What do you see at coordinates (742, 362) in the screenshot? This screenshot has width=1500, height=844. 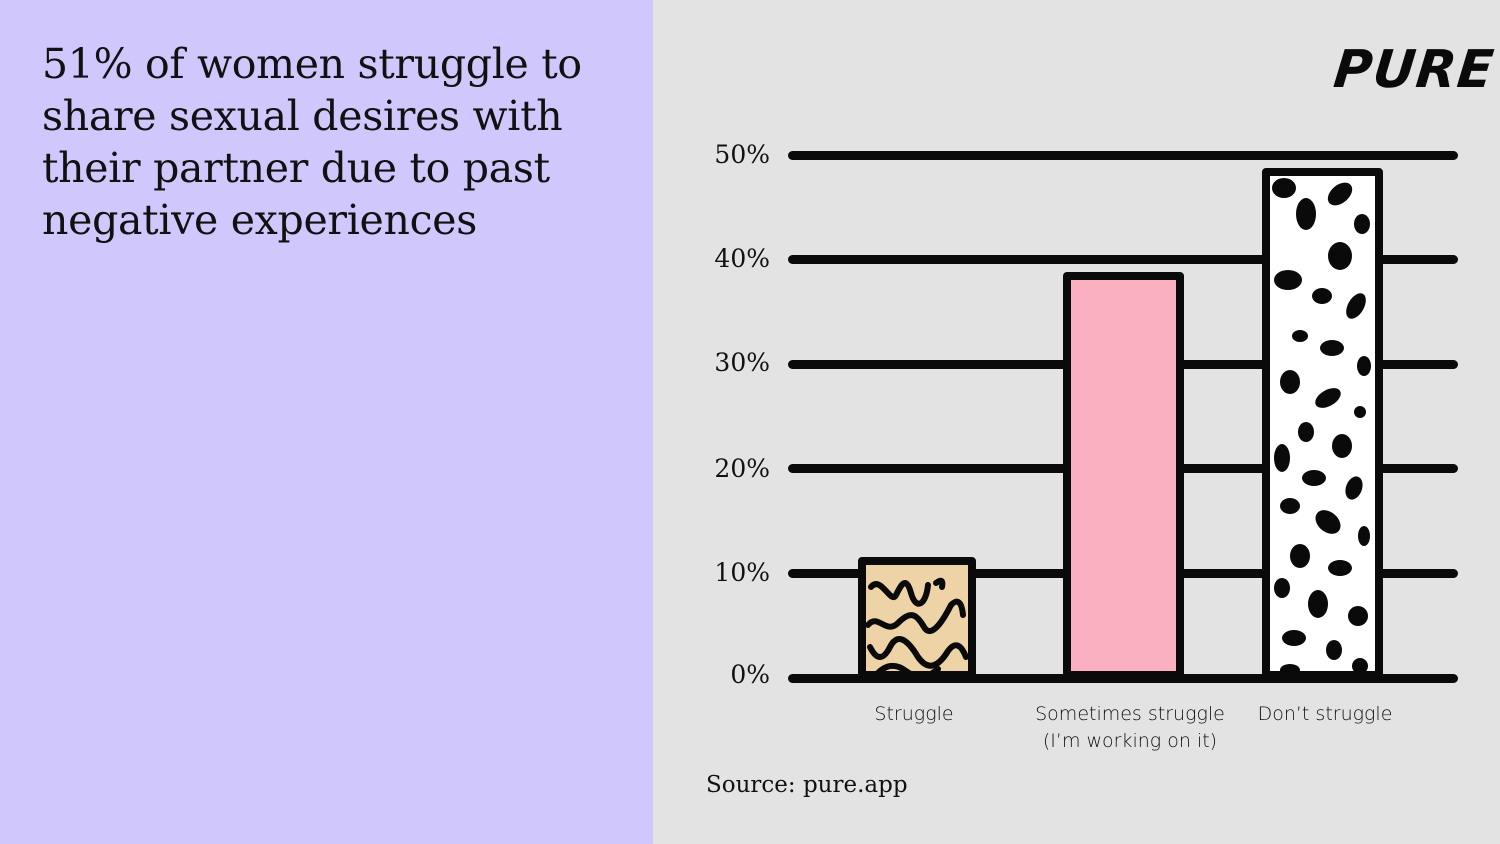 I see `y-tick-30: 30%` at bounding box center [742, 362].